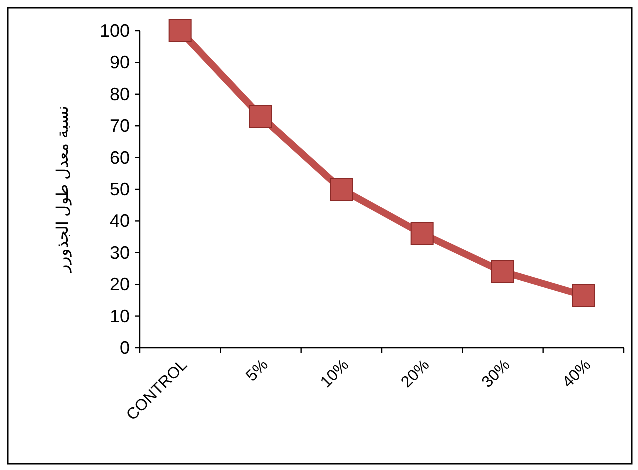 The height and width of the screenshot is (470, 638). I want to click on y-tick-label: 0, so click(125, 348).